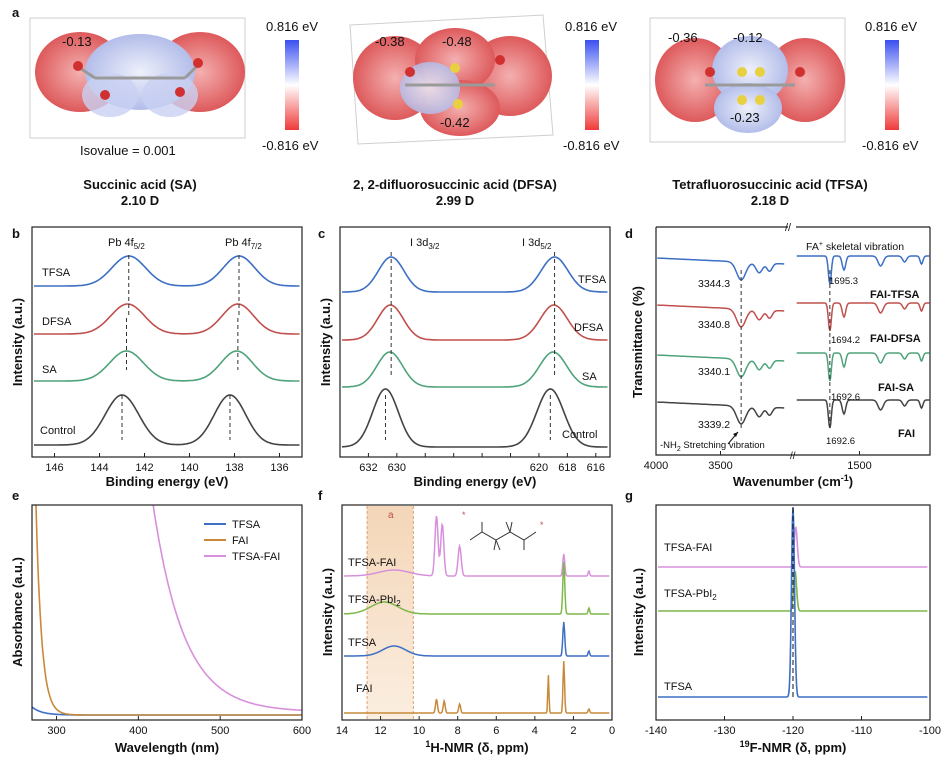  Describe the element at coordinates (629, 495) in the screenshot. I see `panel-label-g: g` at that location.